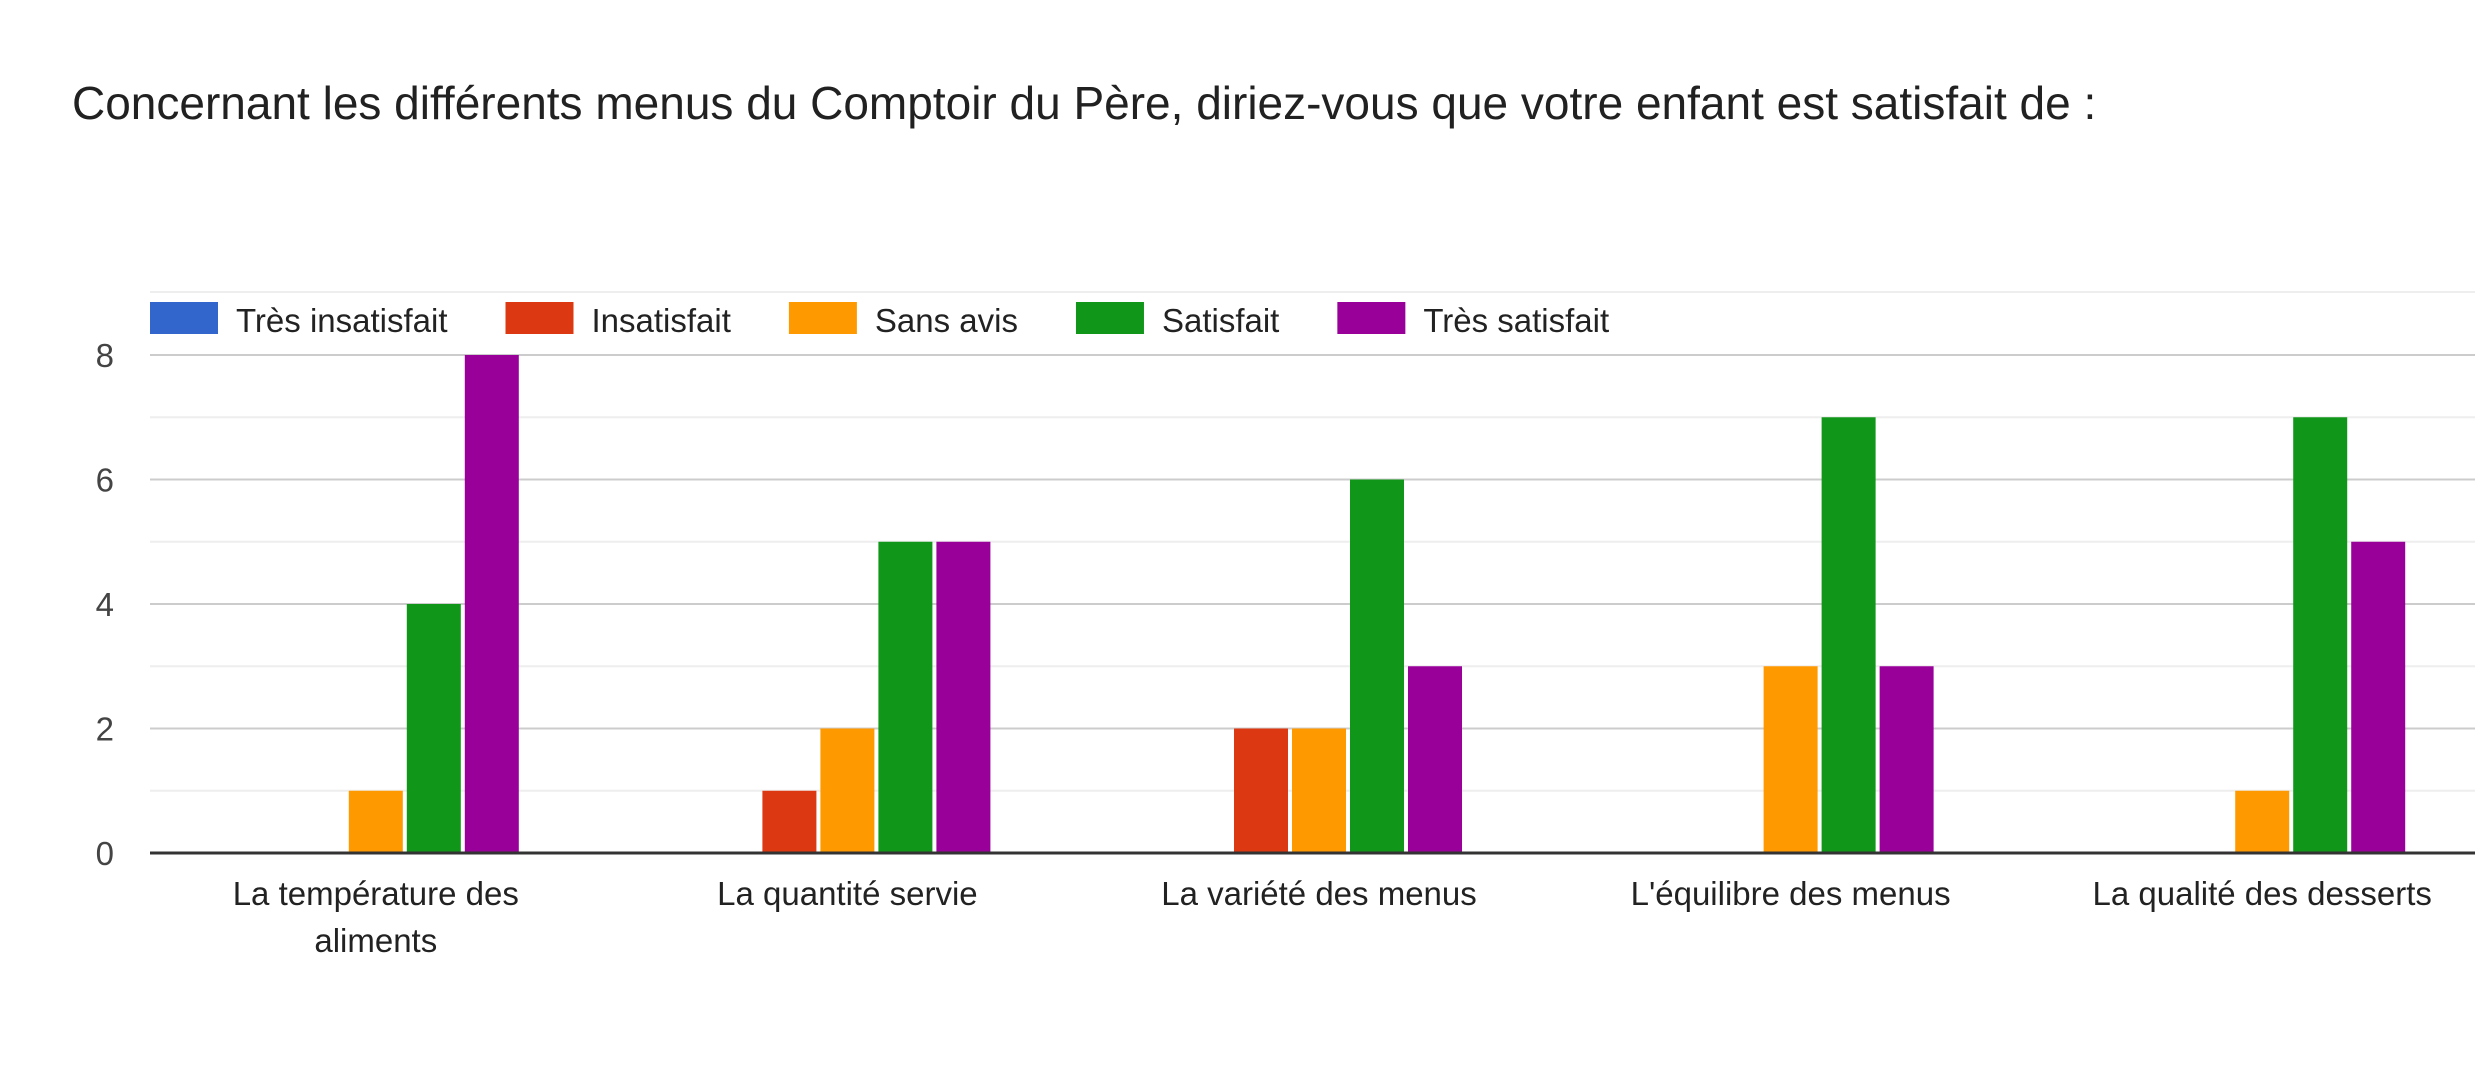  I want to click on y-tick-label: 4, so click(105, 604).